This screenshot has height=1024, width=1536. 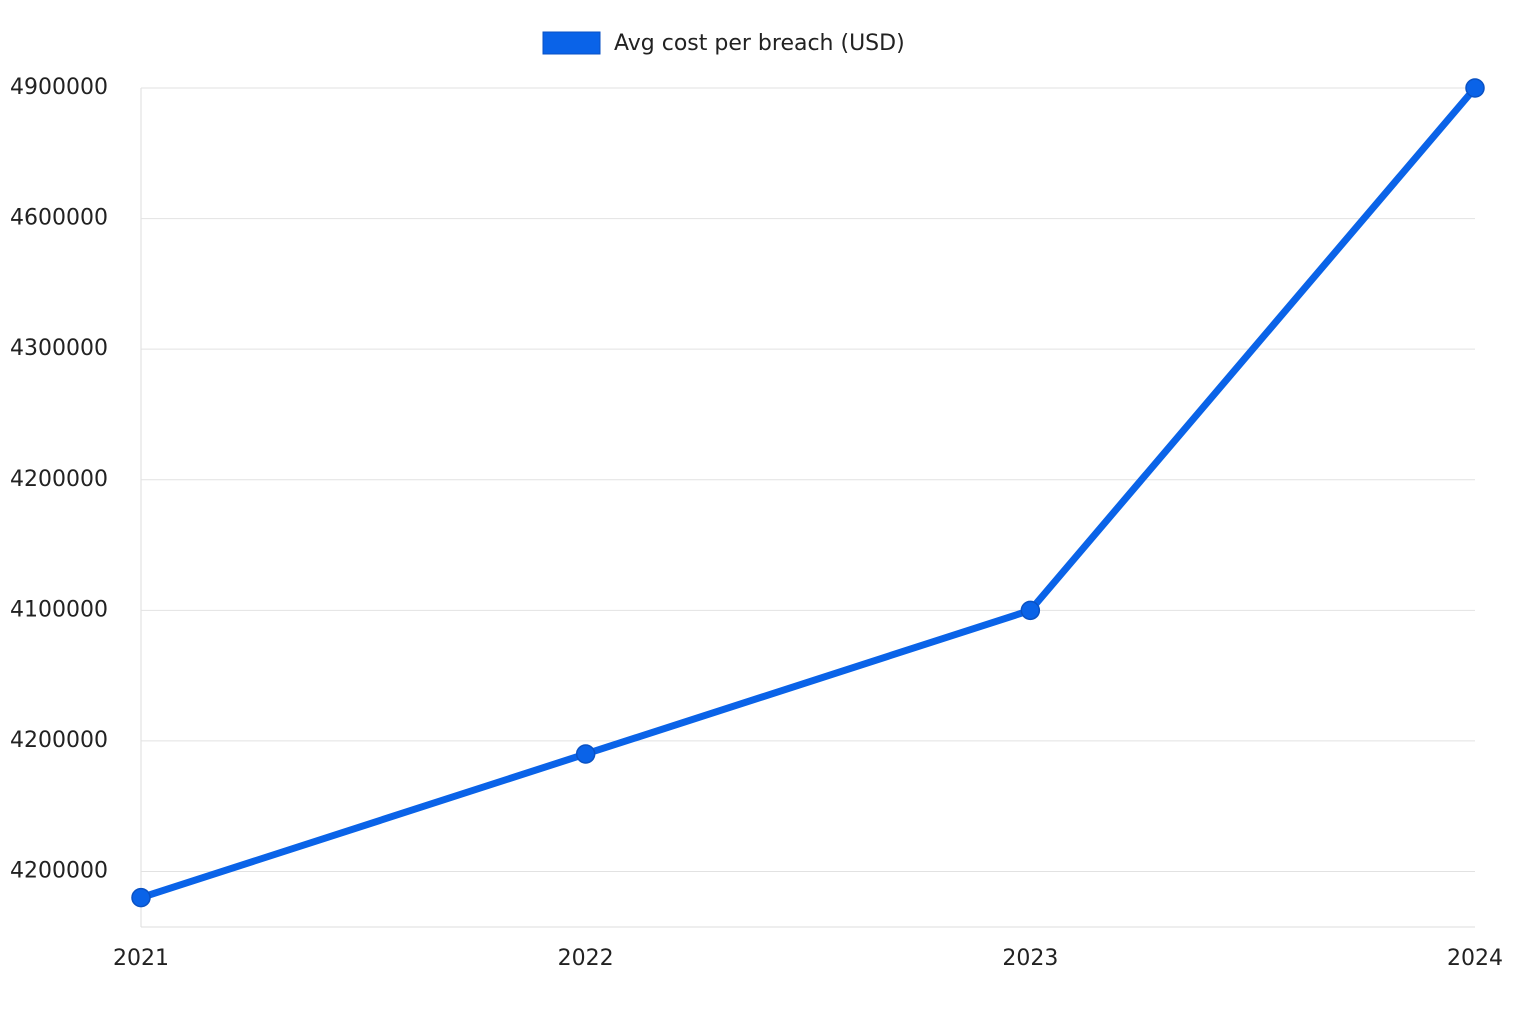 What do you see at coordinates (59, 218) in the screenshot?
I see `y-tick-label: 4600000` at bounding box center [59, 218].